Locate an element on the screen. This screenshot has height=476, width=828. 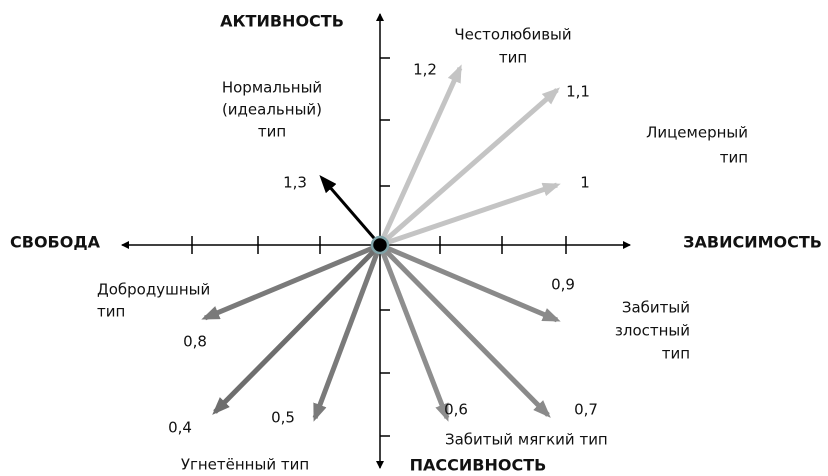
arrow-label: 0,4 is located at coordinates (180, 428).